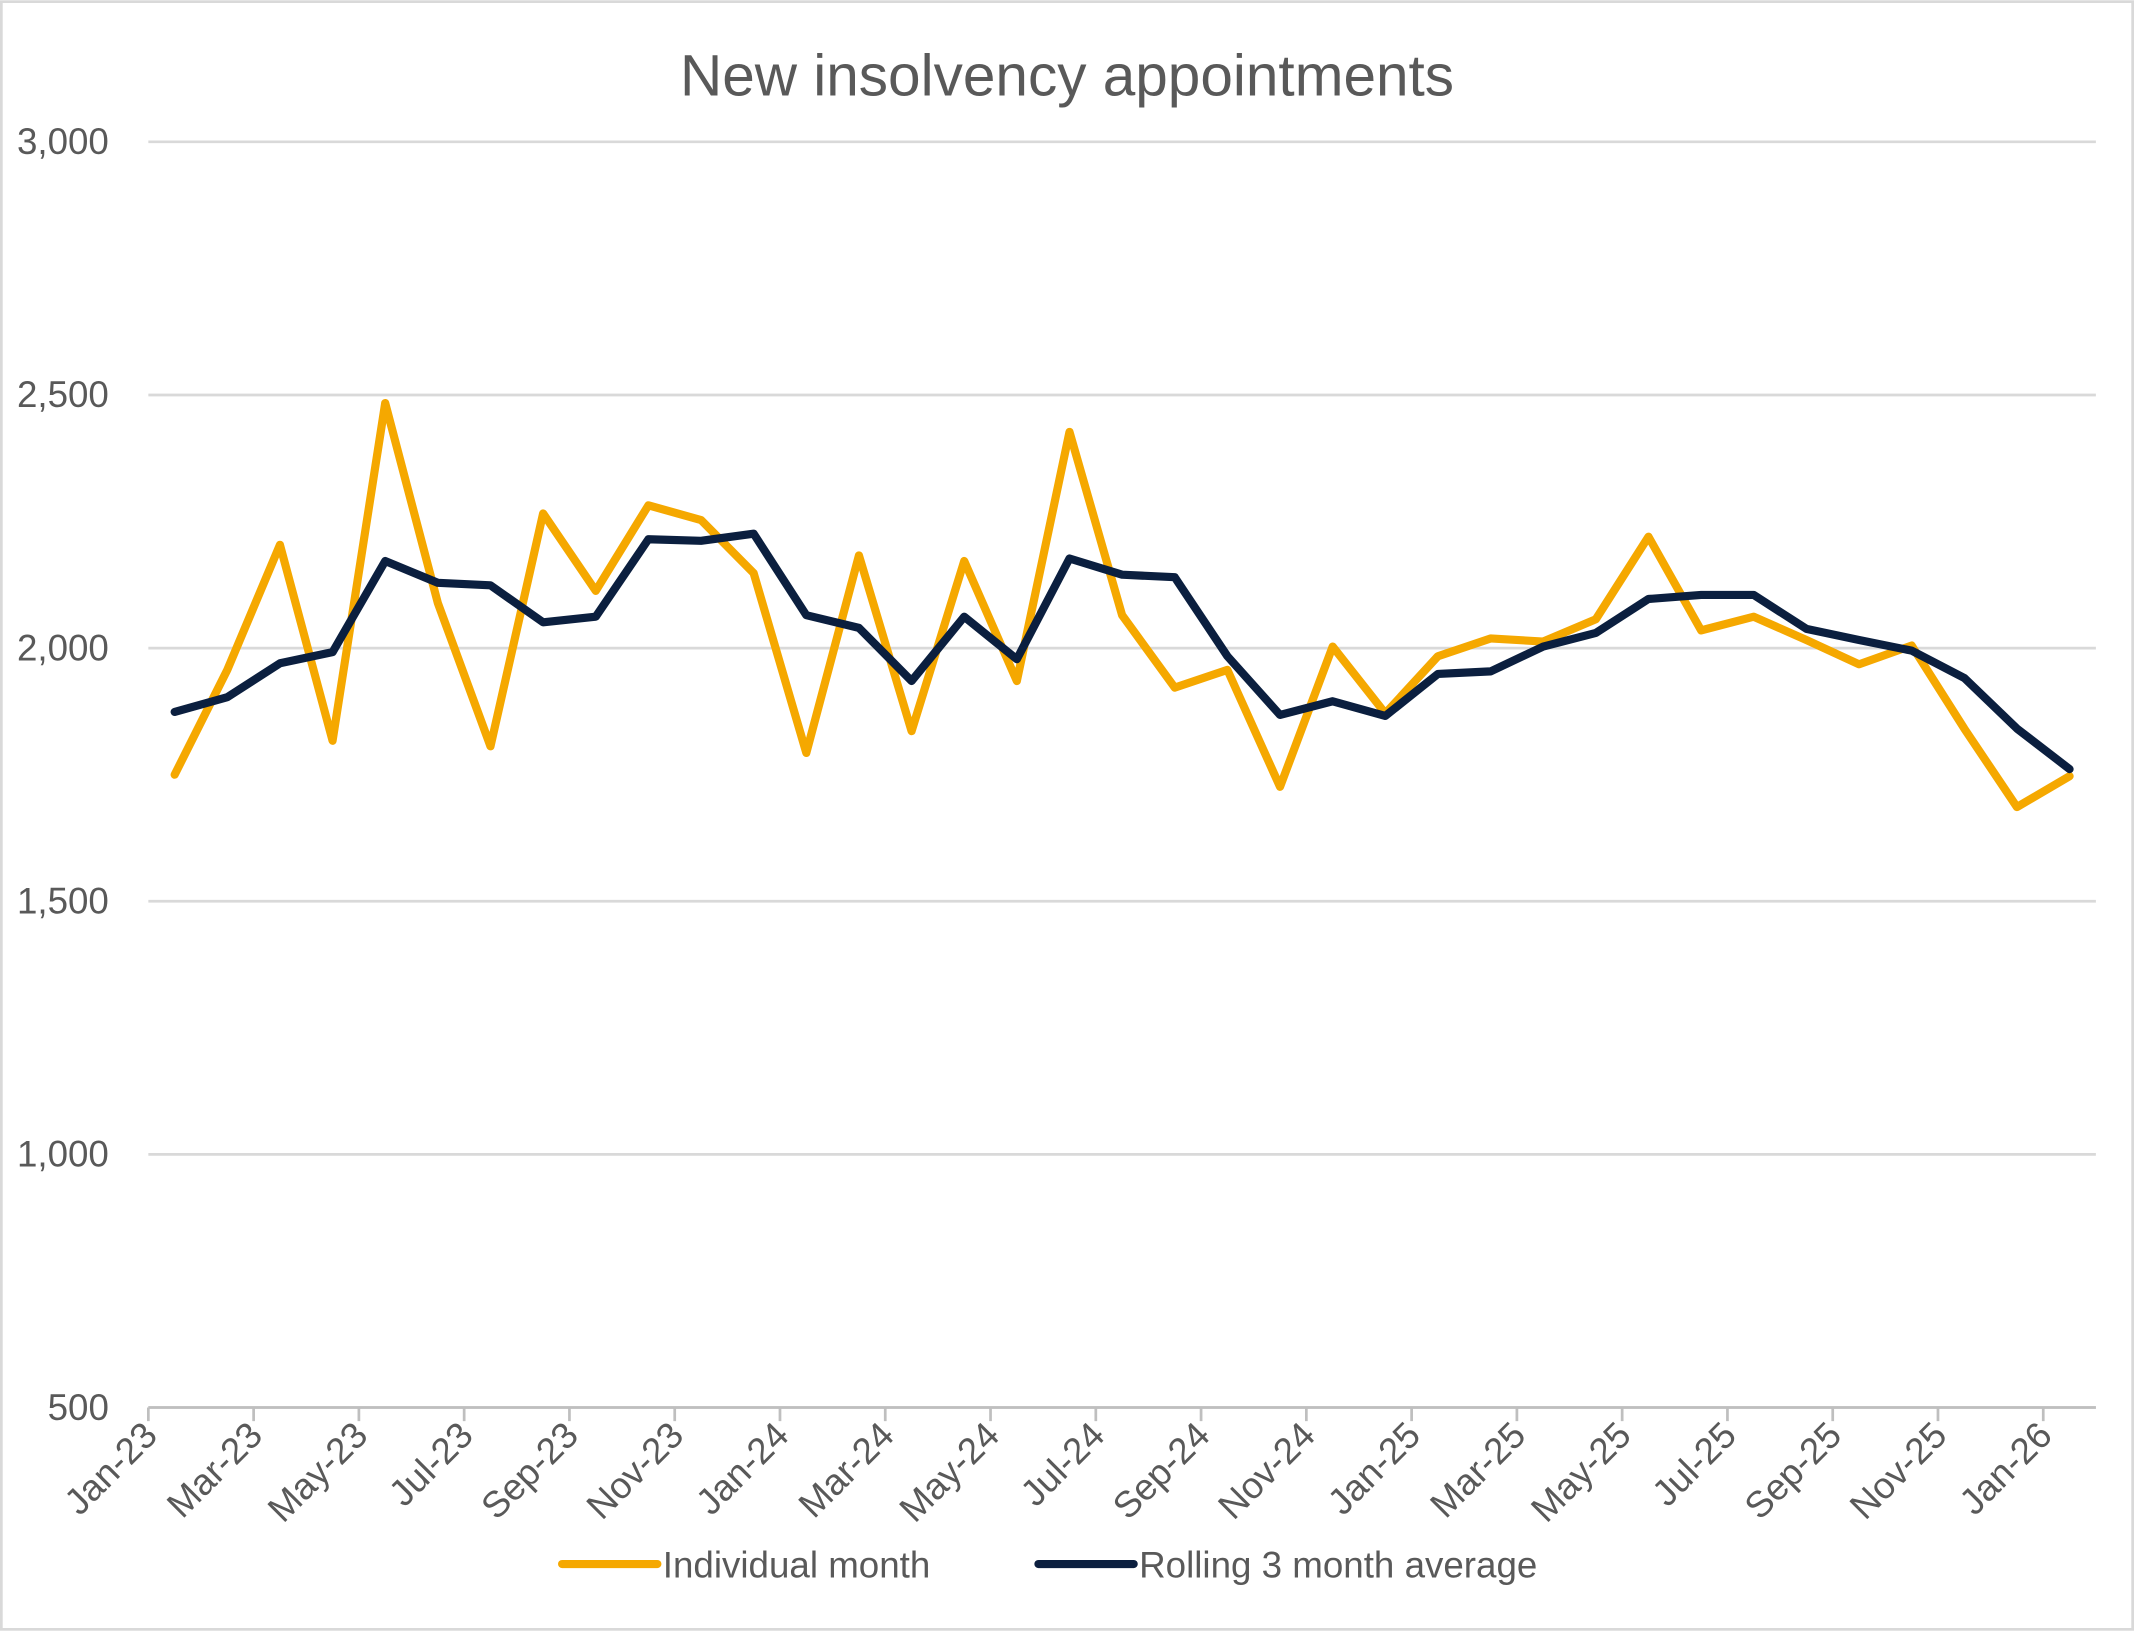  What do you see at coordinates (1067, 76) in the screenshot?
I see `chart-title: New insolvency appointments` at bounding box center [1067, 76].